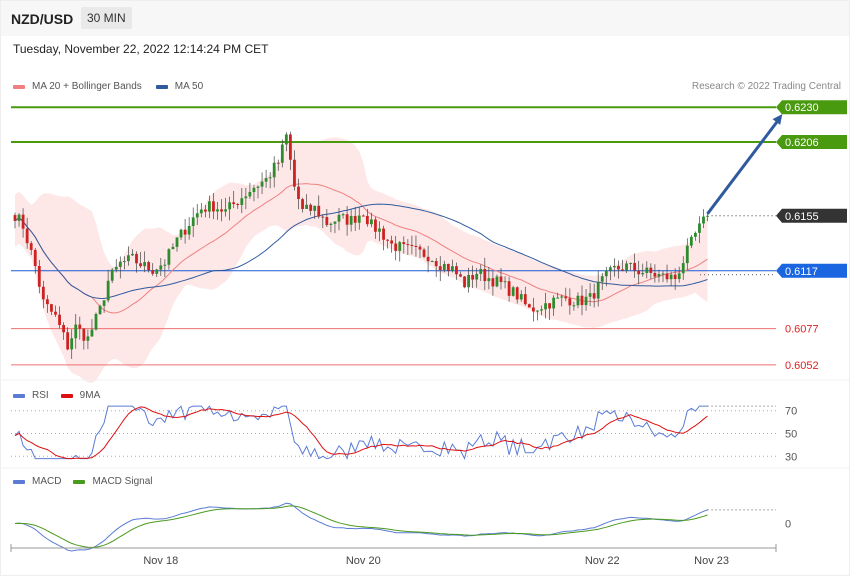  Describe the element at coordinates (106, 18) in the screenshot. I see `timeframe-button: 30 MIN` at that location.